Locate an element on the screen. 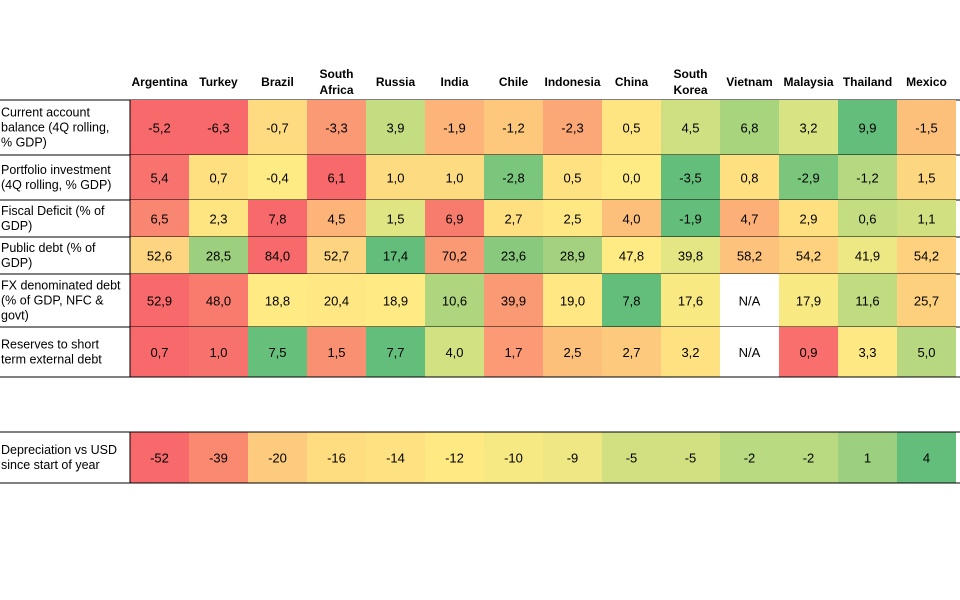  cell-value: 4,7 is located at coordinates (749, 219).